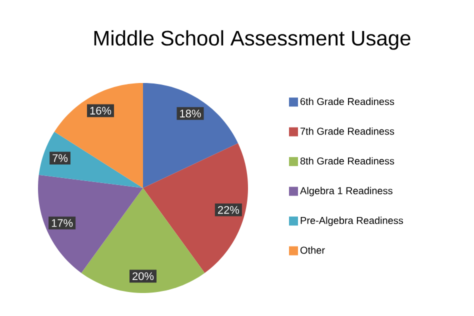 The width and height of the screenshot is (474, 316). Describe the element at coordinates (347, 102) in the screenshot. I see `legend-label: 6th Grade Readiness` at that location.